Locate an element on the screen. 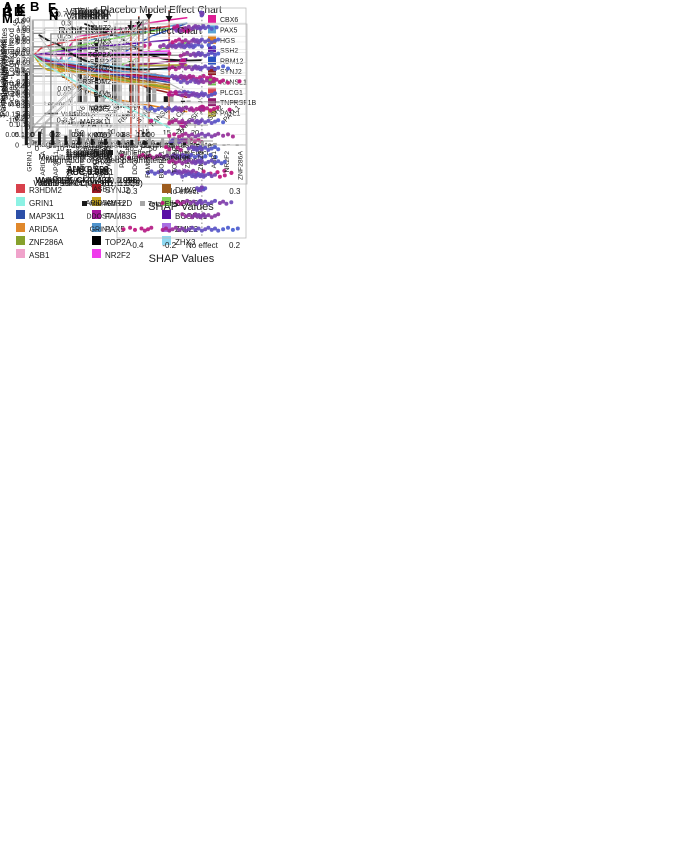 Image resolution: width=700 pixels, height=866 pixels. tick-label: 0.45 is located at coordinates (12, 53).